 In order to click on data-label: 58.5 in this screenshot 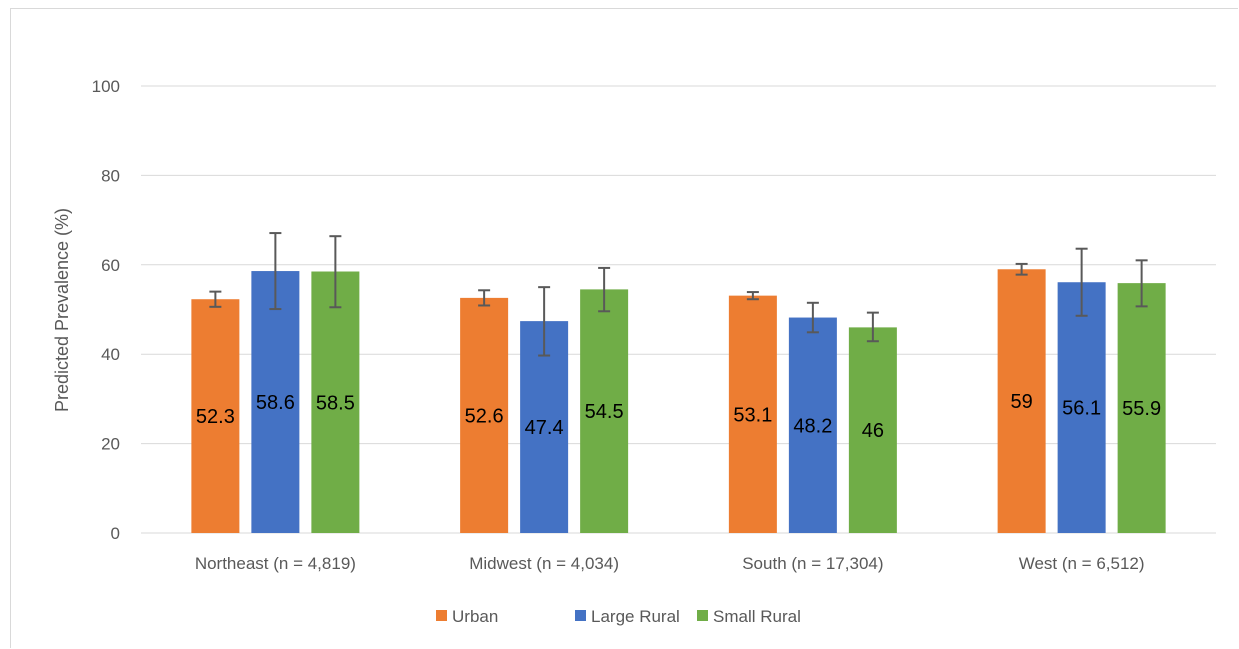, I will do `click(335, 403)`.